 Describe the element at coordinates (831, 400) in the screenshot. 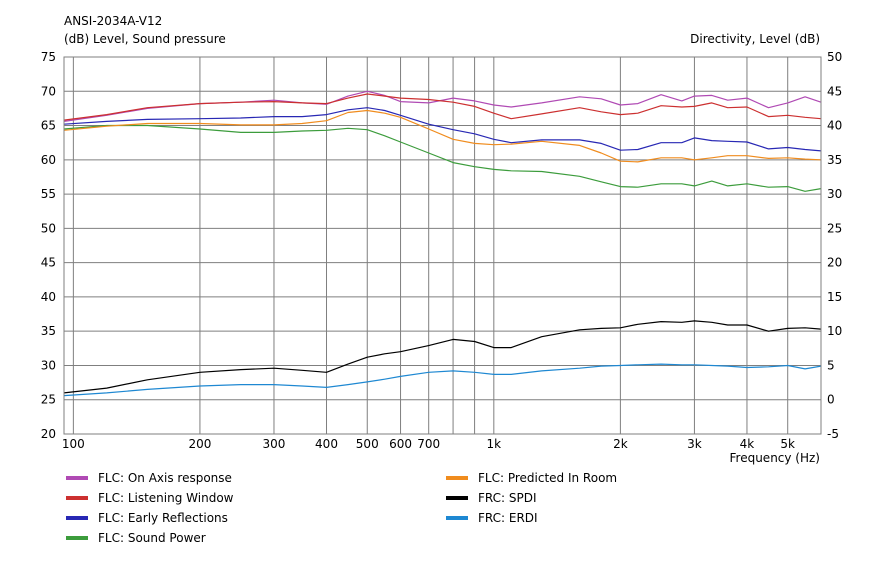

I see `y-right-tick-label: 0` at that location.